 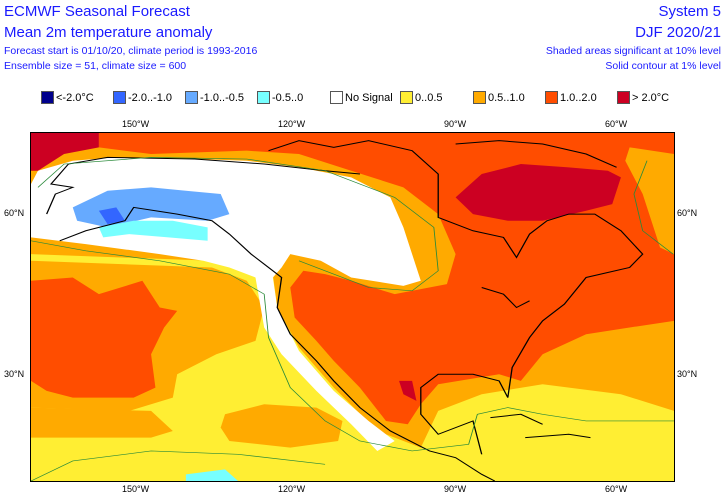 I want to click on lon-label-top: 120°W, so click(x=292, y=124).